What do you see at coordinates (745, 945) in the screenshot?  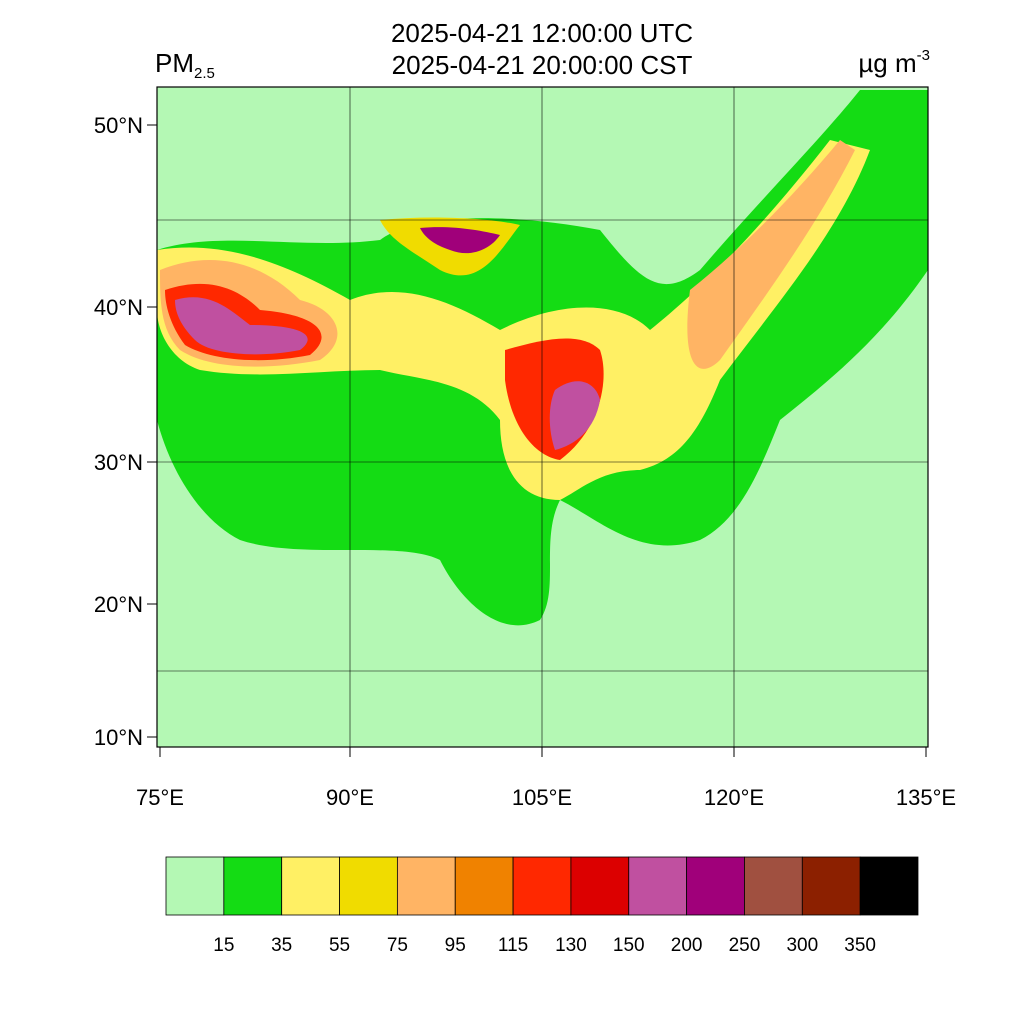 I see `colorbar-label: 250` at bounding box center [745, 945].